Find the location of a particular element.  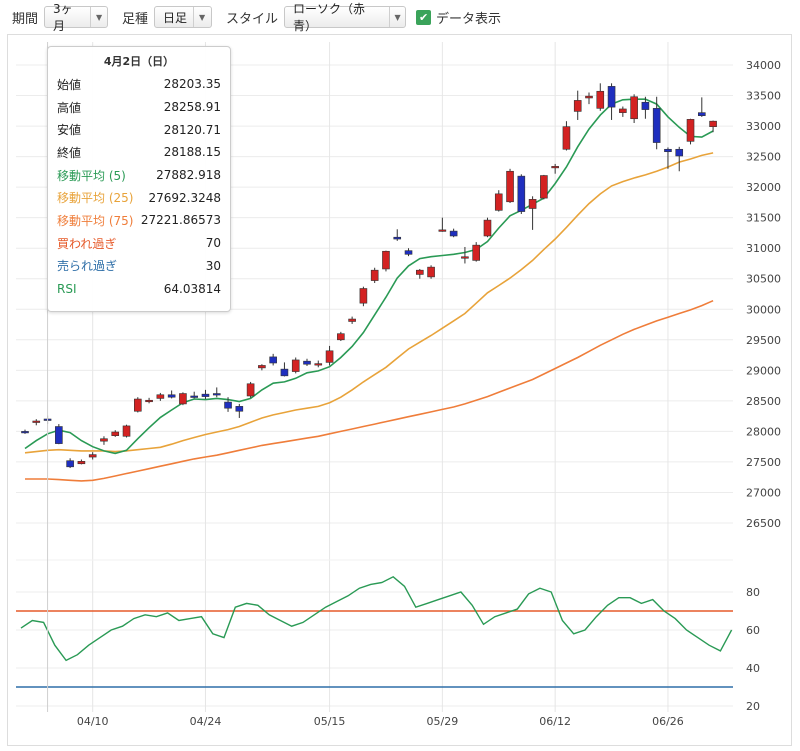

tooltip-row-value: 27882.918 is located at coordinates (188, 175).